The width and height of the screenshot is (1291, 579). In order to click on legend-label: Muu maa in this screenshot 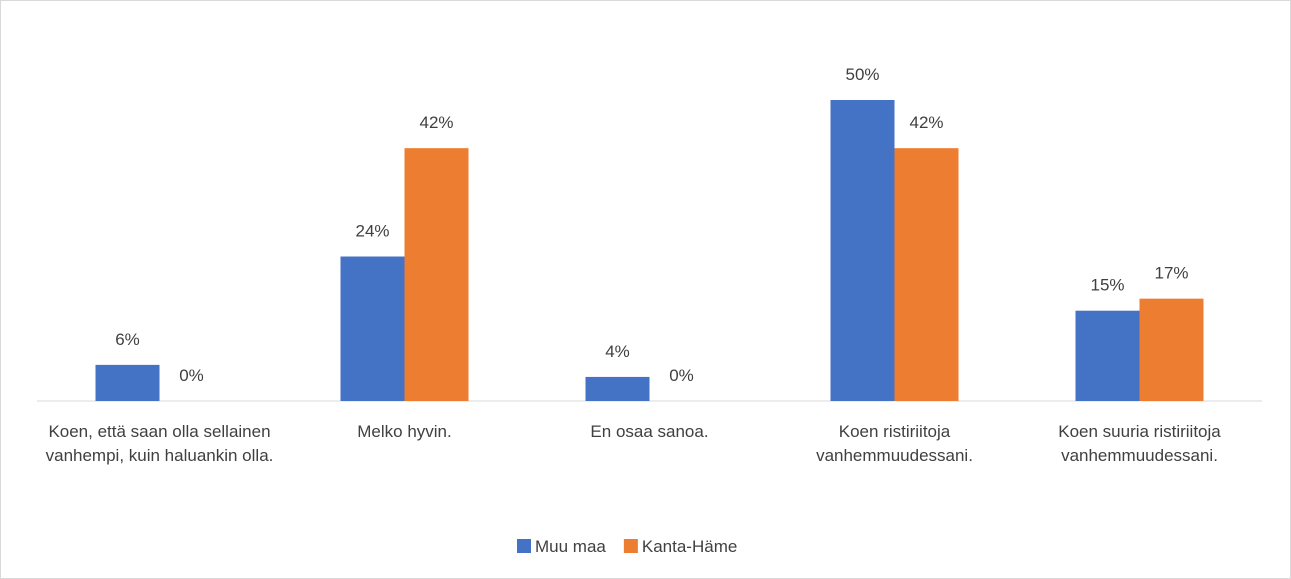, I will do `click(570, 546)`.